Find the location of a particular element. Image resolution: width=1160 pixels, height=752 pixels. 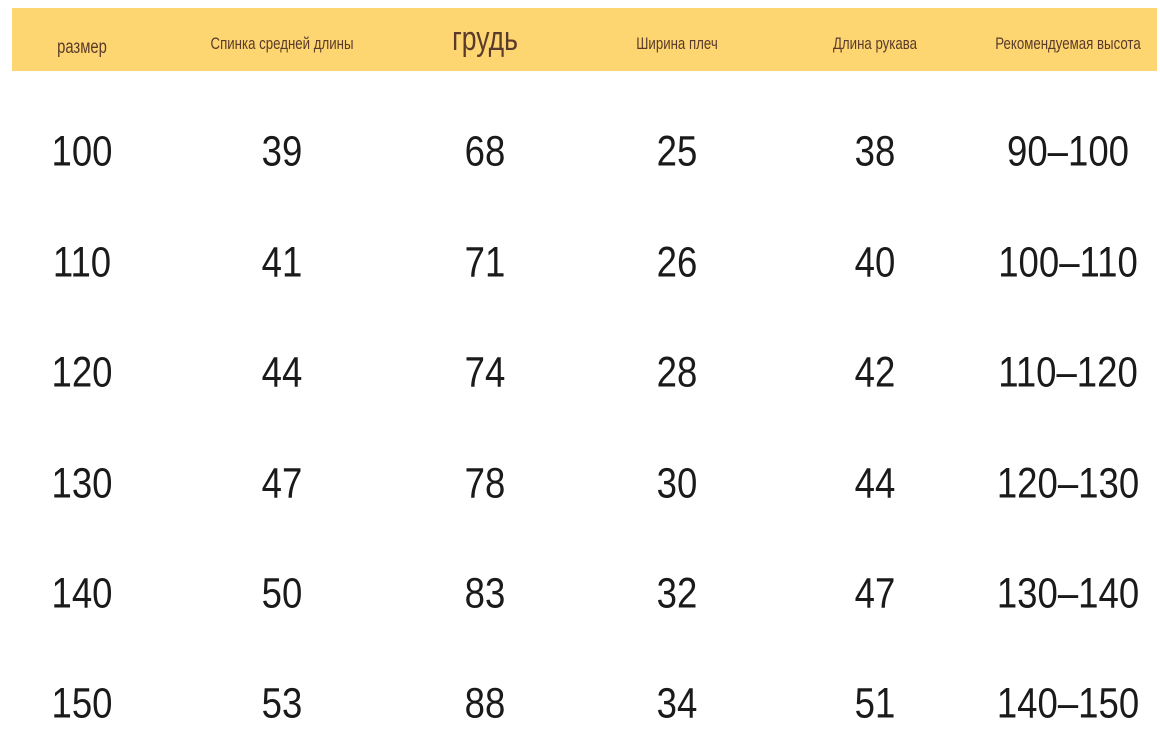

column-header: грудь is located at coordinates (485, 39).